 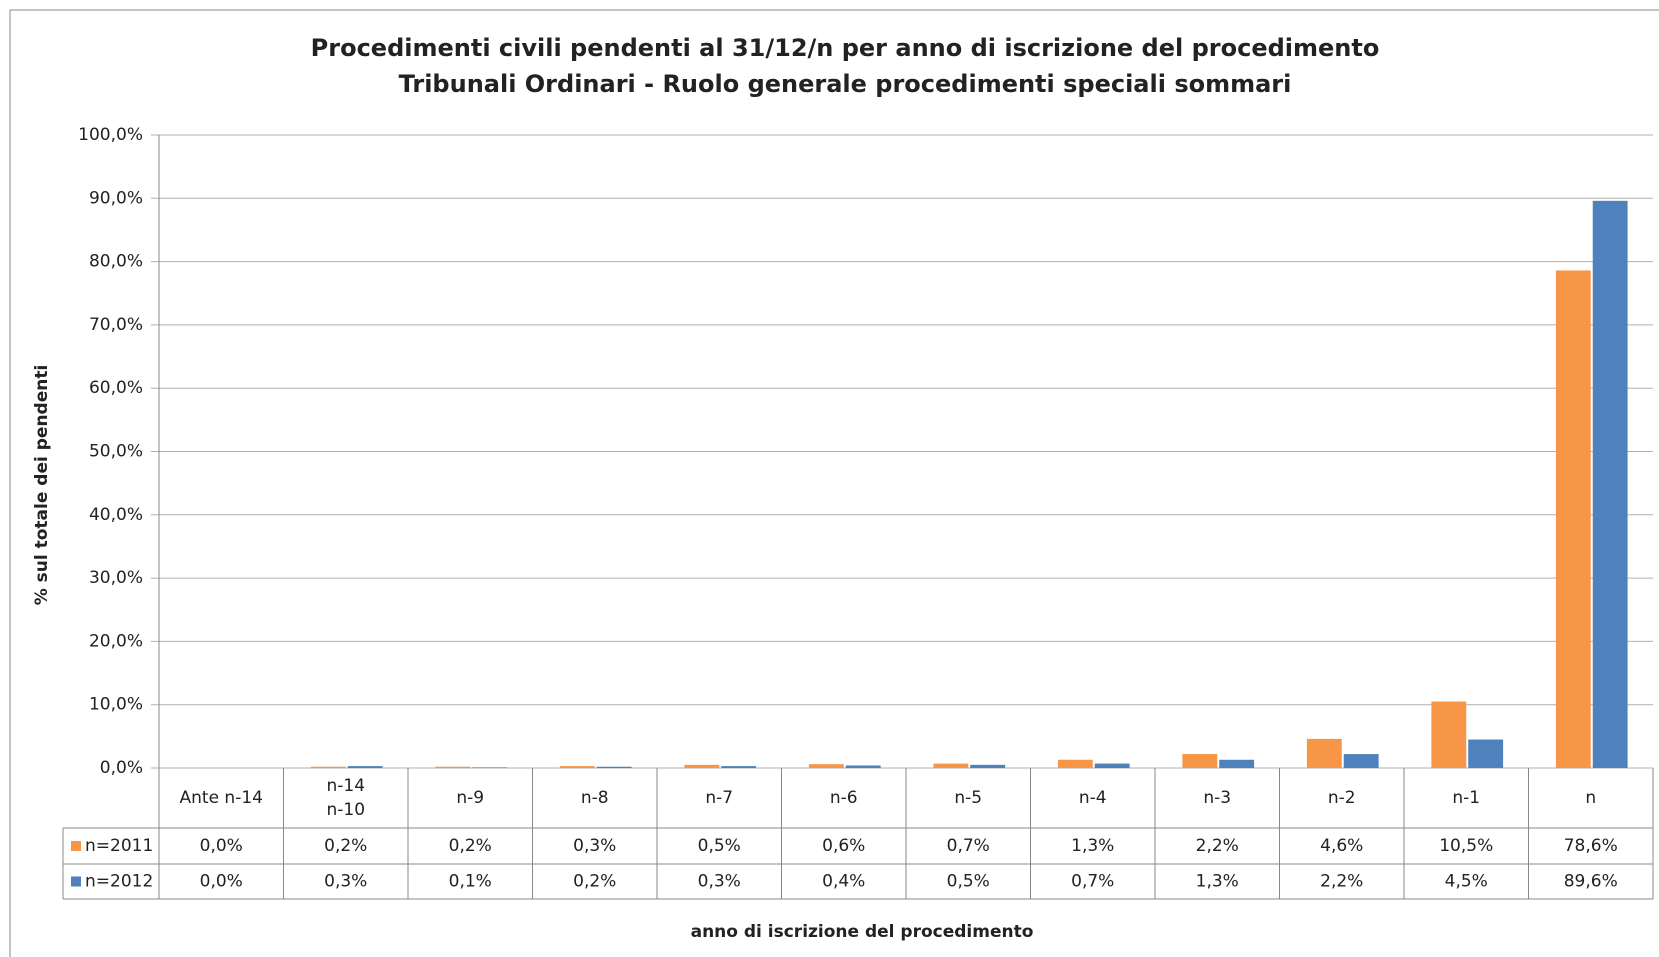 What do you see at coordinates (862, 932) in the screenshot?
I see `x-axis-label: anno di iscrizione del procedimento` at bounding box center [862, 932].